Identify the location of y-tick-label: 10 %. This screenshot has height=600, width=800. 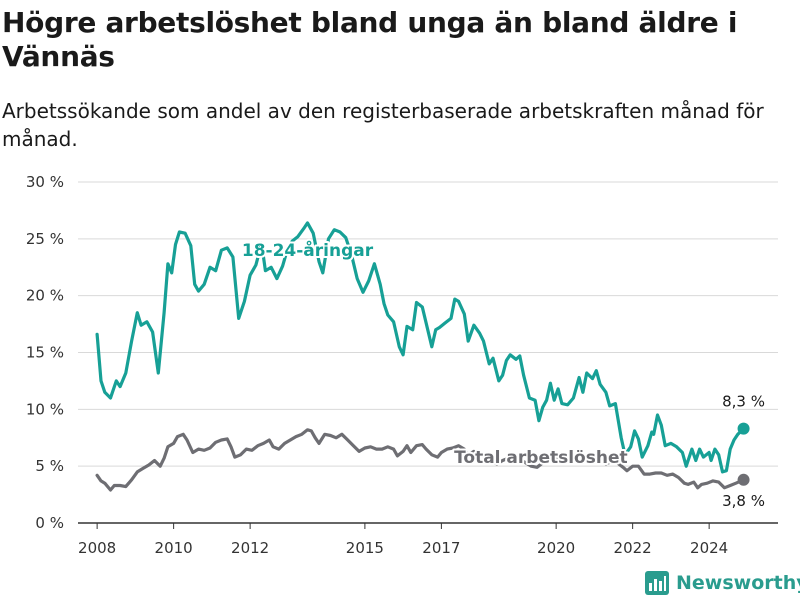
(45, 409).